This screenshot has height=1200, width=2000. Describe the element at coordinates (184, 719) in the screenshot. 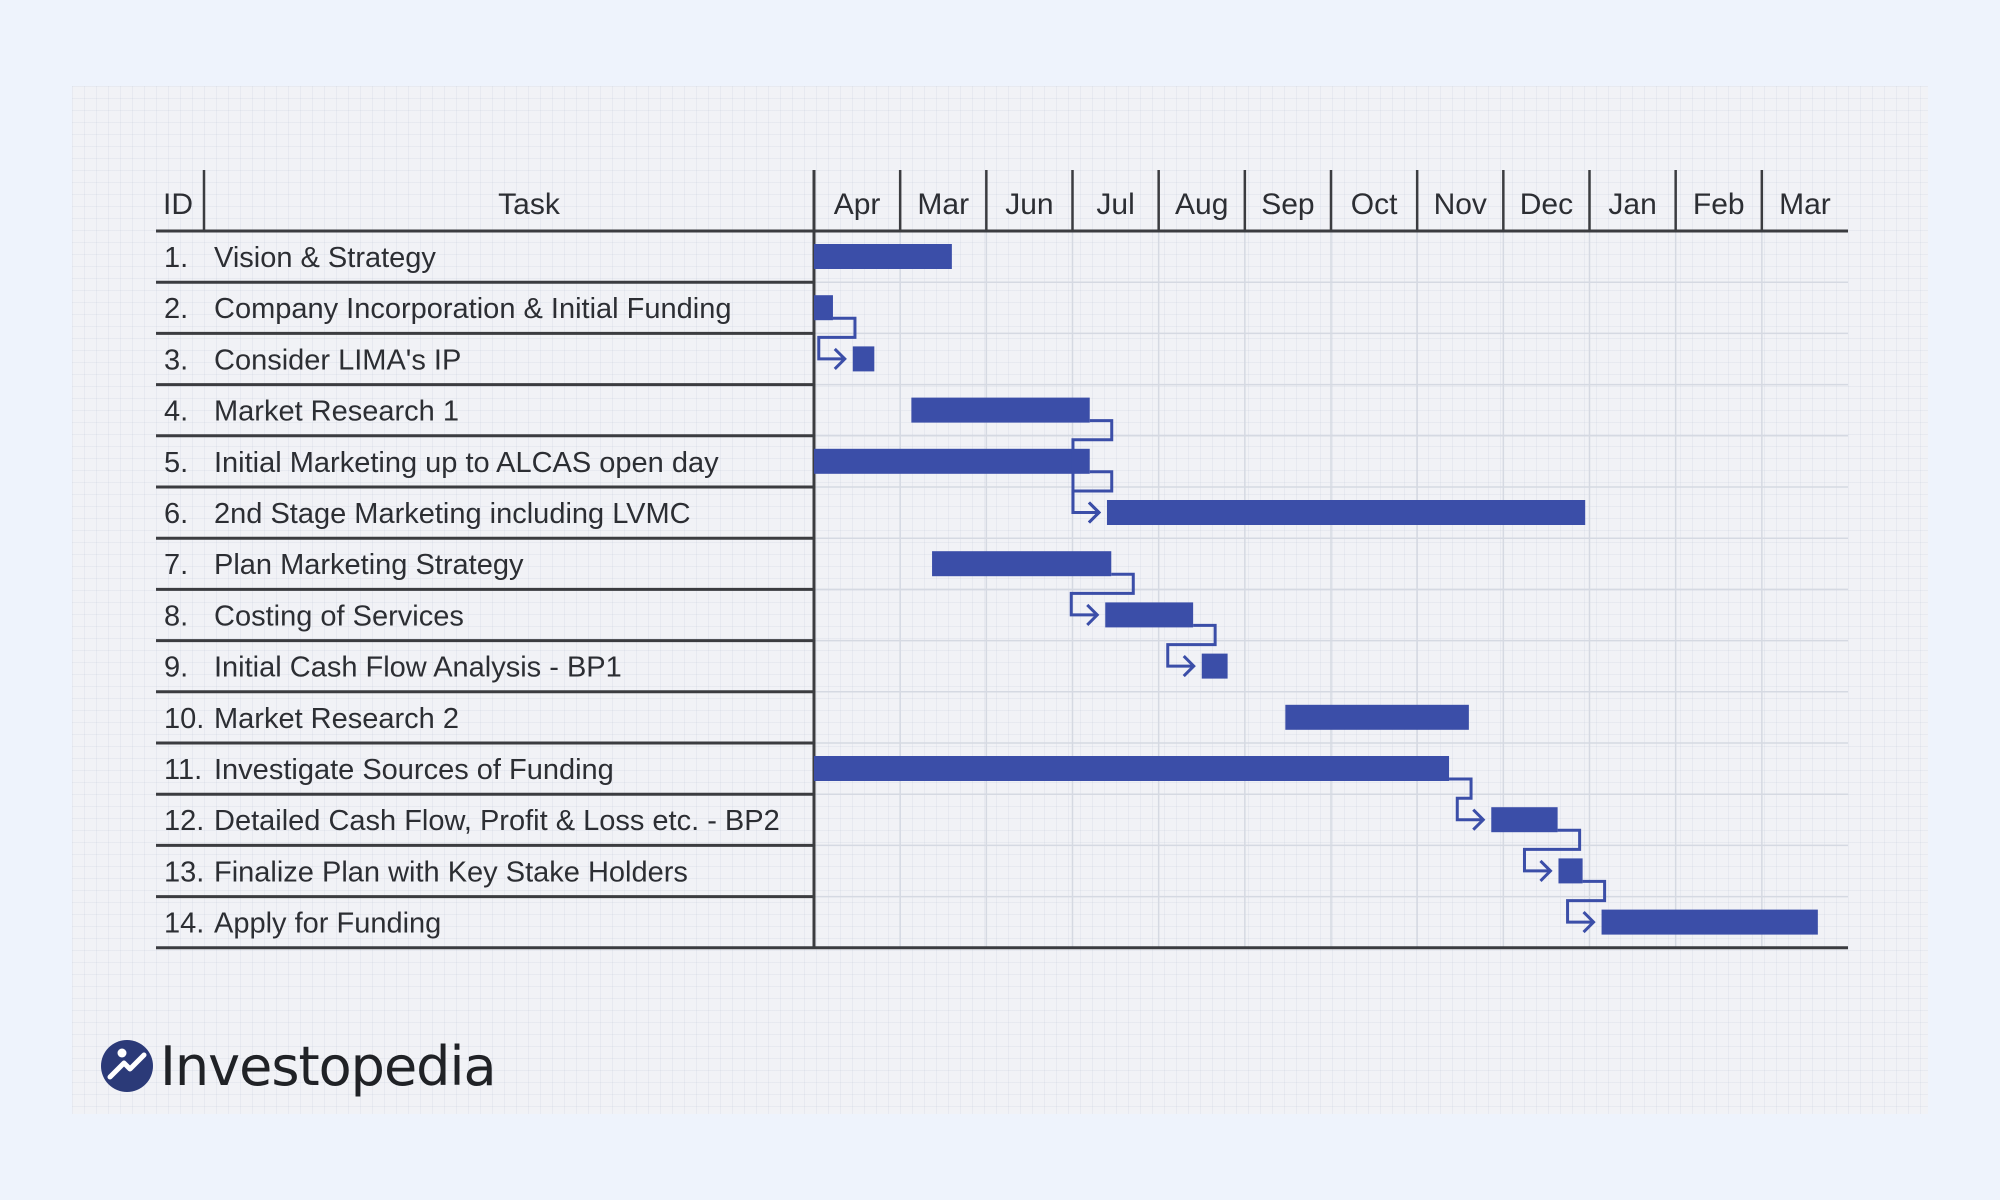

I see `task-id: 10.` at that location.